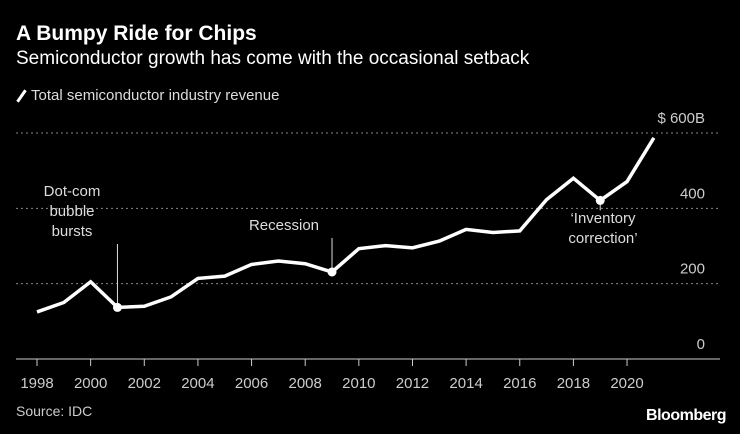 The height and width of the screenshot is (434, 740). I want to click on x-tick-label: 2012, so click(412, 383).